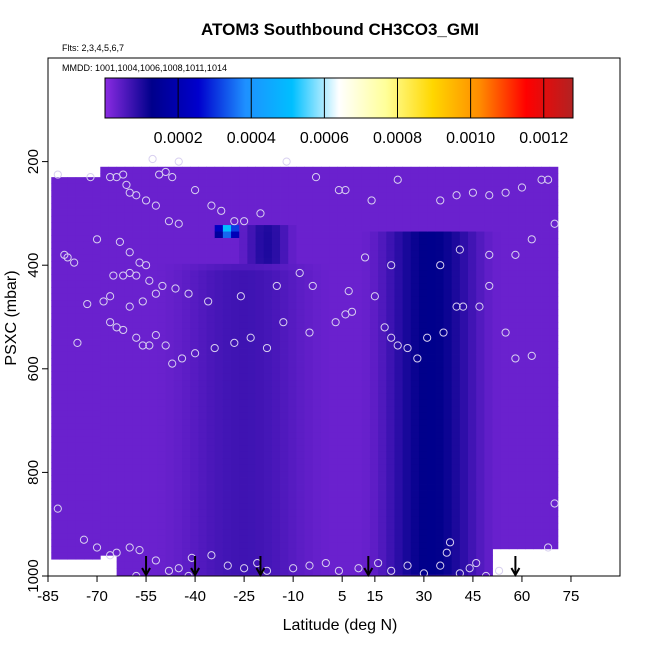 The image size is (650, 650). I want to click on x-axis-ticks: -85 -70 -55 -40 -25 -10 5 15 30 45 60 75, so click(308, 590).